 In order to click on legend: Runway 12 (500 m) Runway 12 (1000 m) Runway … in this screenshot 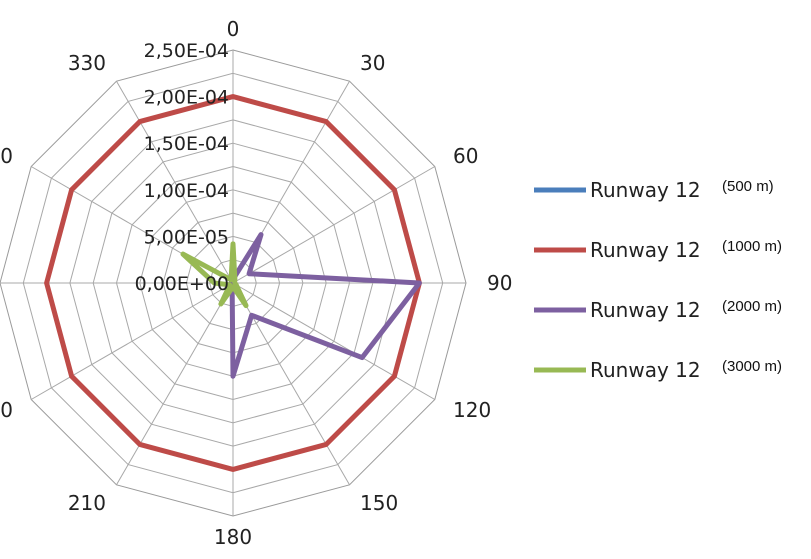, I will do `click(658, 280)`.